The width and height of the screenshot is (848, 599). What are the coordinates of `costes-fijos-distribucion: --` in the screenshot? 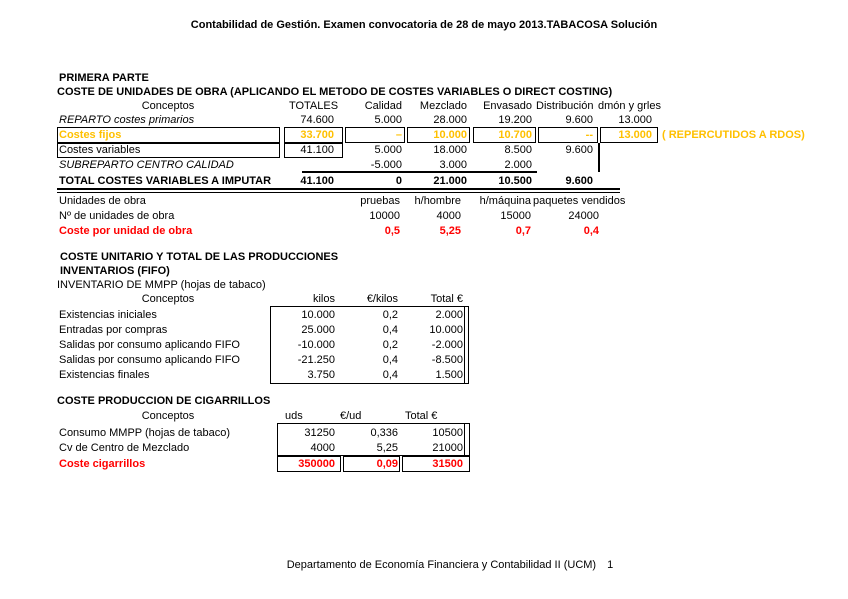 It's located at (589, 135).